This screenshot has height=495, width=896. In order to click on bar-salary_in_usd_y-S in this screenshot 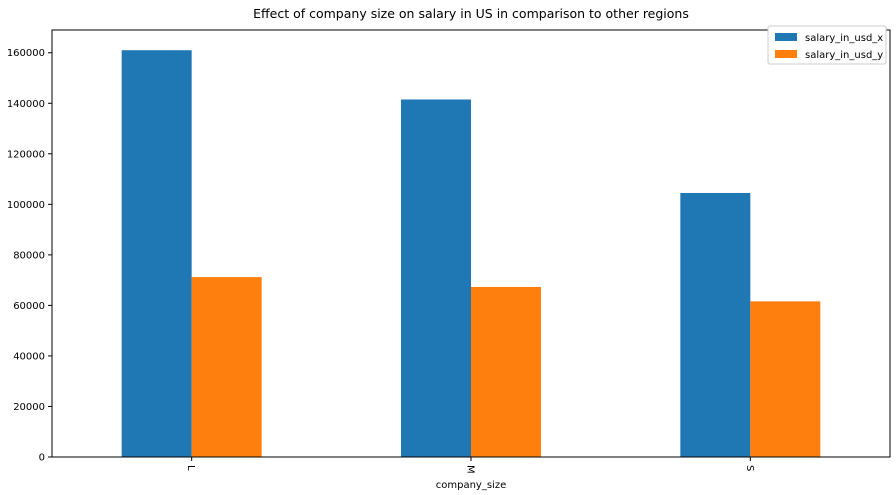, I will do `click(785, 379)`.